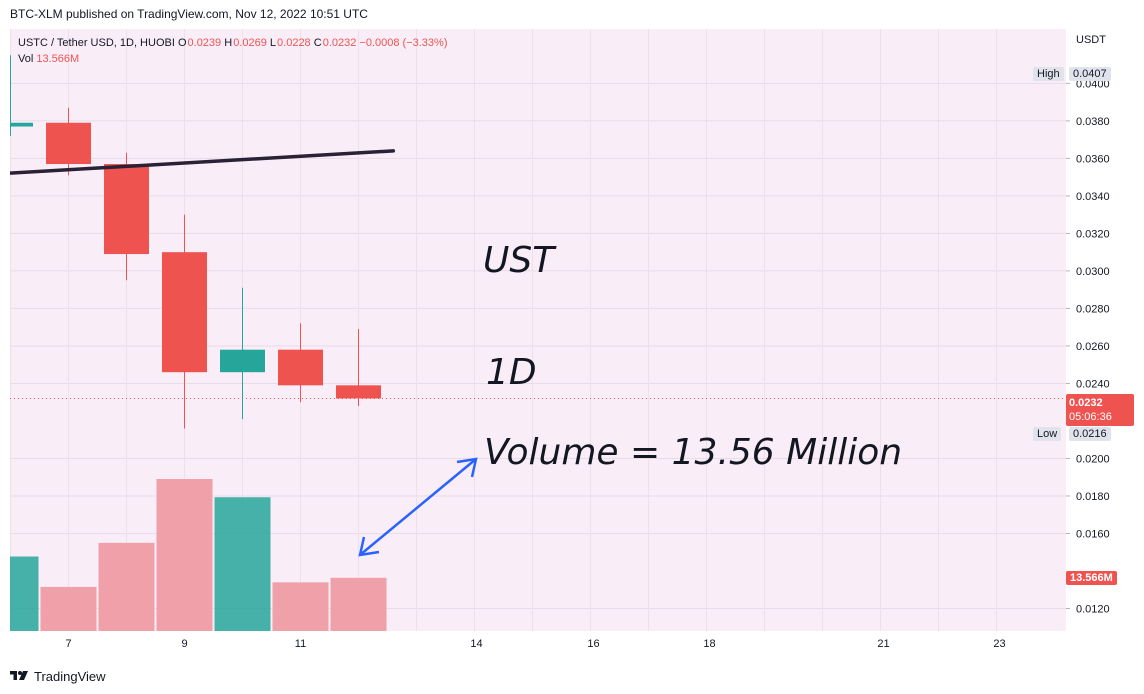 The image size is (1144, 694). What do you see at coordinates (1093, 84) in the screenshot?
I see `price-tick-label: 0.0400` at bounding box center [1093, 84].